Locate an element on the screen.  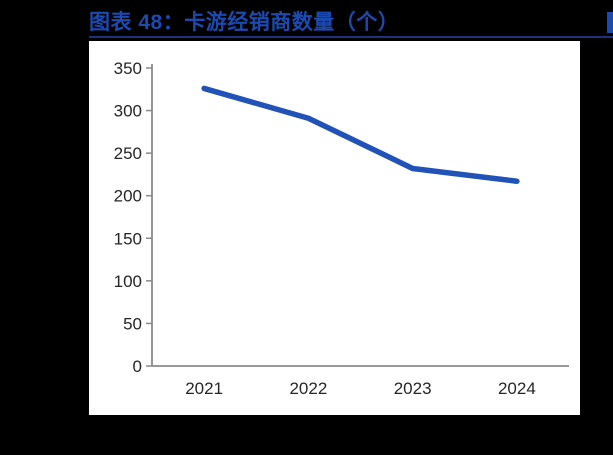
adjacent-figure-marker is located at coordinates (610, 22).